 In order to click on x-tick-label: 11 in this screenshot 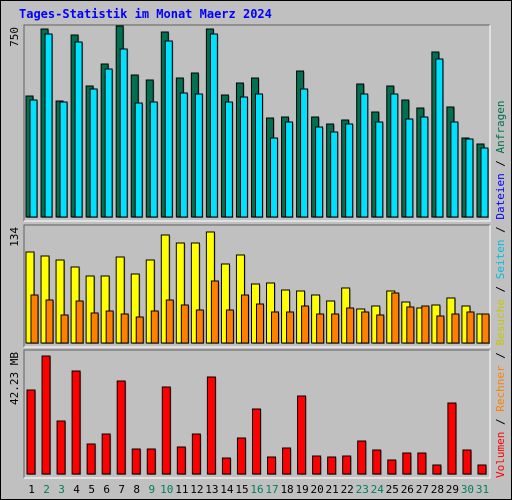, I will do `click(181, 489)`.